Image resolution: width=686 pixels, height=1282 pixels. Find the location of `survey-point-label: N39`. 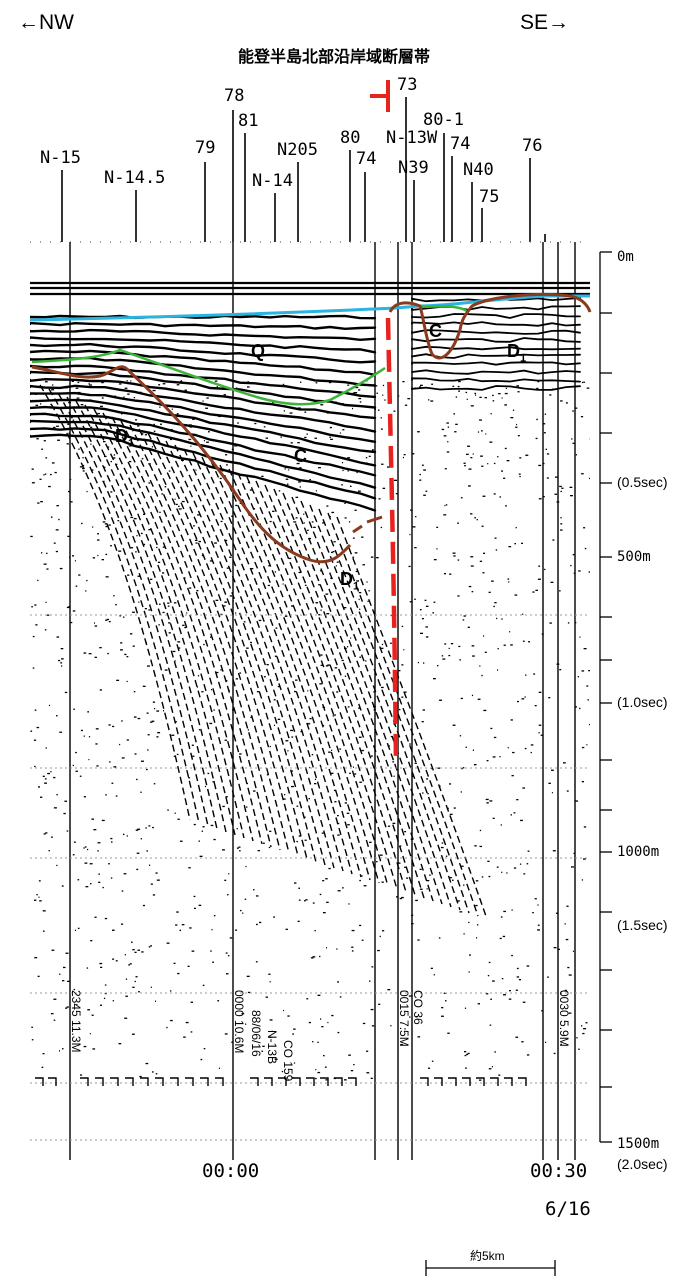

survey-point-label: N39 is located at coordinates (413, 168).